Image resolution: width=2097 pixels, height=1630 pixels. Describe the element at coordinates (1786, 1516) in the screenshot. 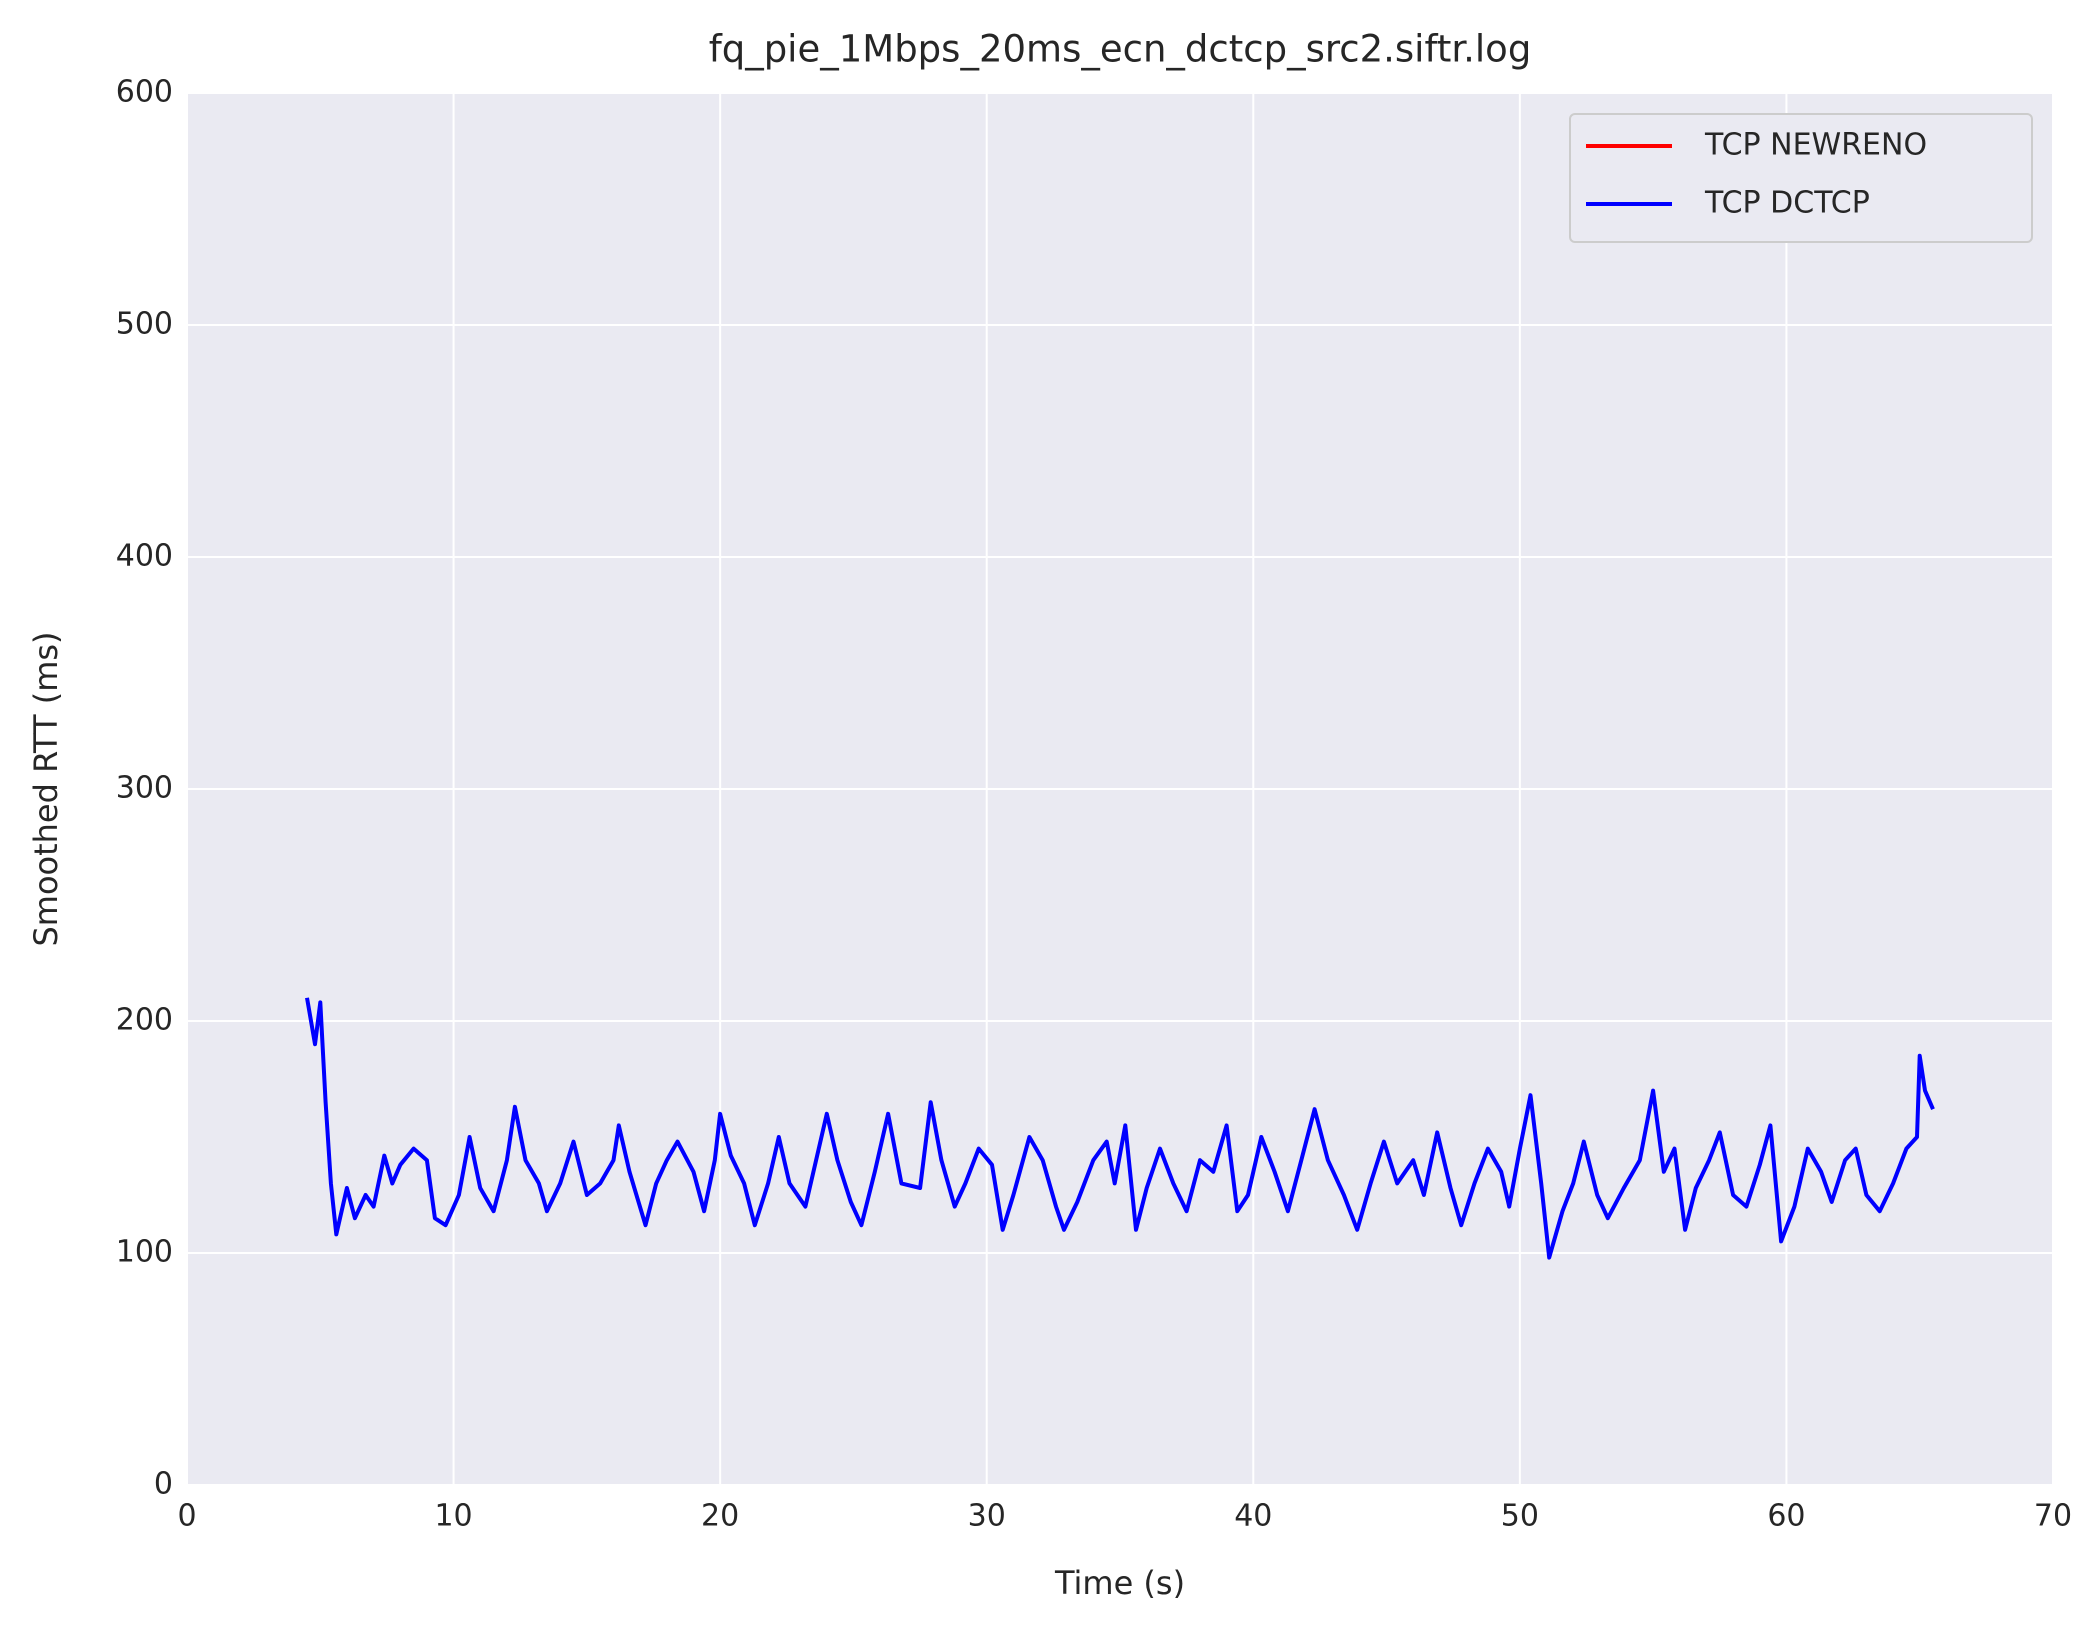

I see `x-tick-label: 60` at that location.